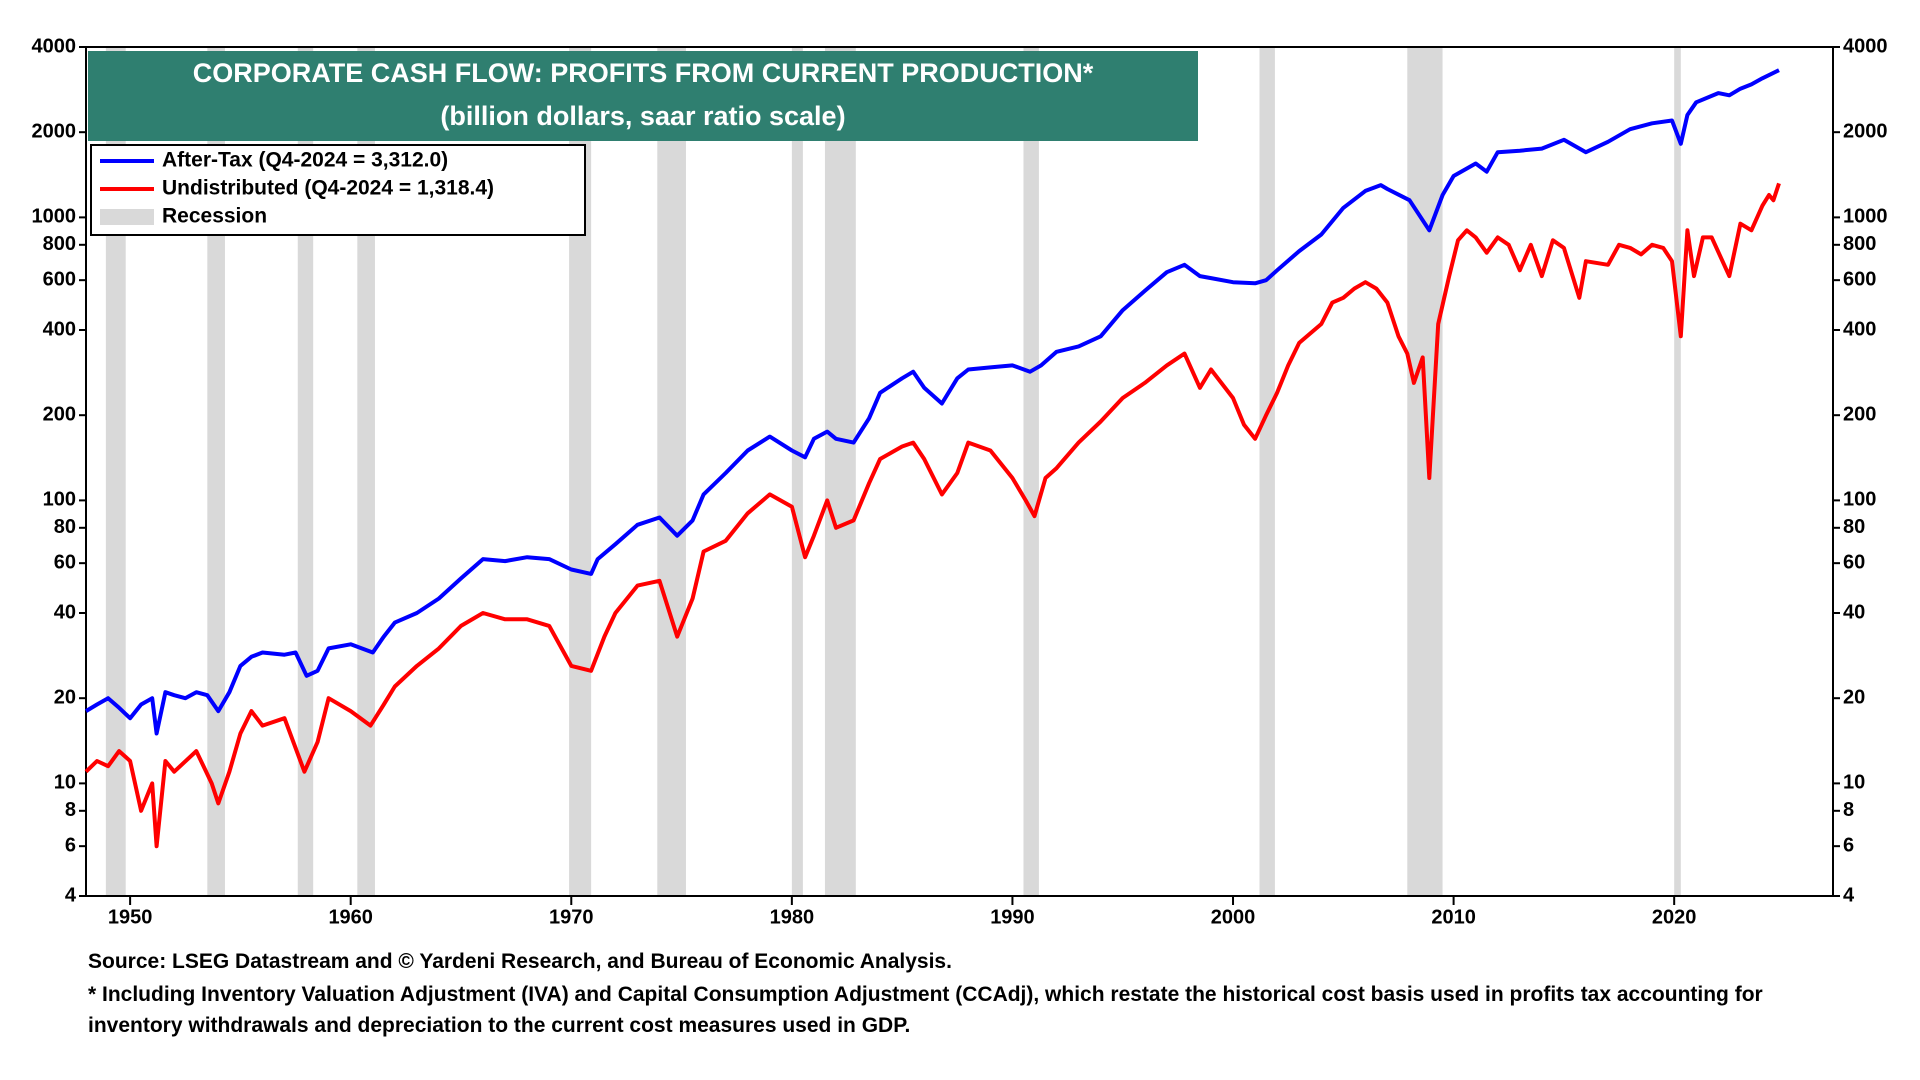 This screenshot has height=1080, width=1920. What do you see at coordinates (328, 188) in the screenshot?
I see `legend-label: Undistributed (Q4-2024 = 1,318.4)` at bounding box center [328, 188].